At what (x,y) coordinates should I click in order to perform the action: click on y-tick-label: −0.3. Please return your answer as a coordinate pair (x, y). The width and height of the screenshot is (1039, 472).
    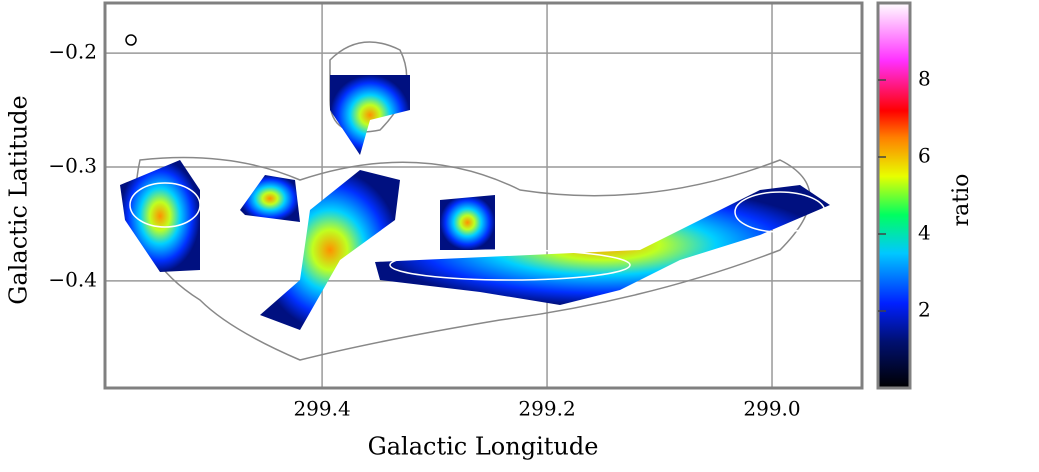
    Looking at the image, I should click on (72, 166).